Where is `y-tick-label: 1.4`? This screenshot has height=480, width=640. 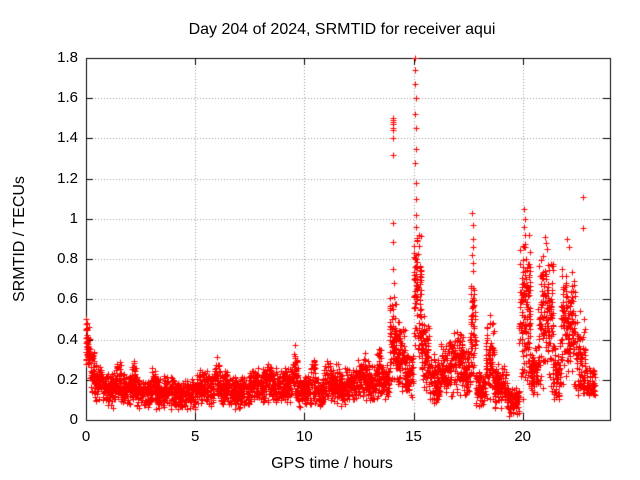
y-tick-label: 1.4 is located at coordinates (67, 138).